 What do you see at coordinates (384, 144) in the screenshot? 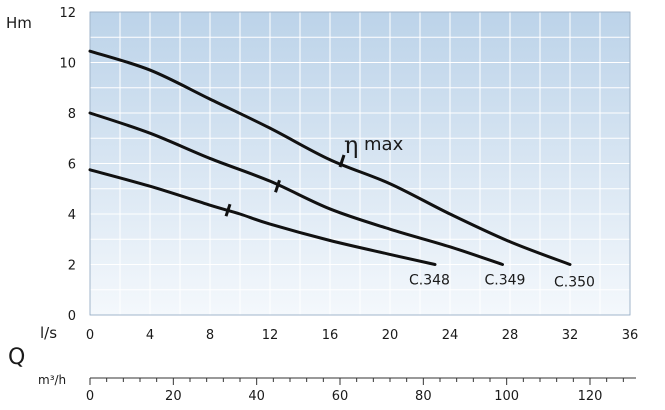
I see `eta-max-text: max` at bounding box center [384, 144].